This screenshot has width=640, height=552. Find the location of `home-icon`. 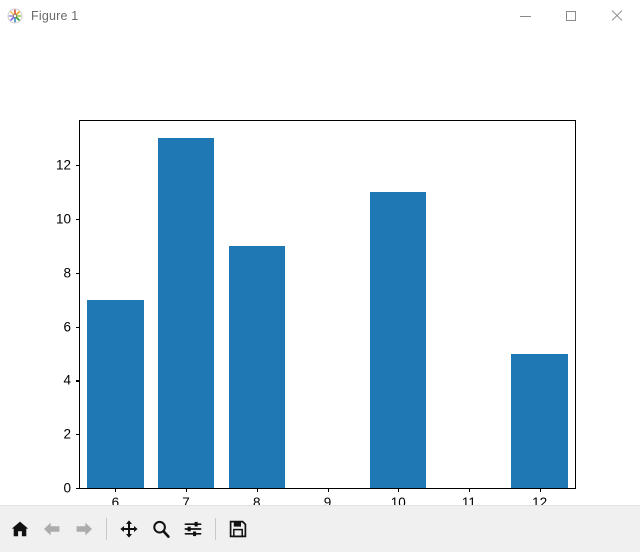

home-icon is located at coordinates (19, 529).